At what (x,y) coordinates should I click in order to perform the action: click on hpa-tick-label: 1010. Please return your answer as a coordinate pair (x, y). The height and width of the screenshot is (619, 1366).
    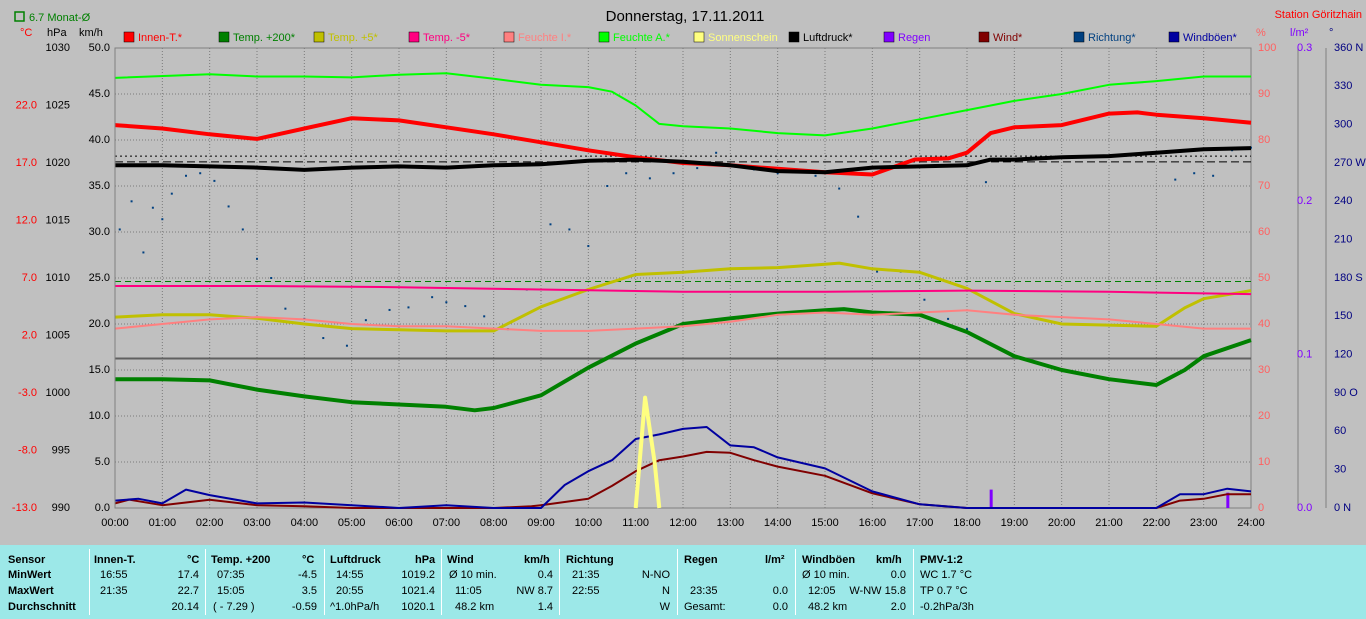
    Looking at the image, I should click on (58, 278).